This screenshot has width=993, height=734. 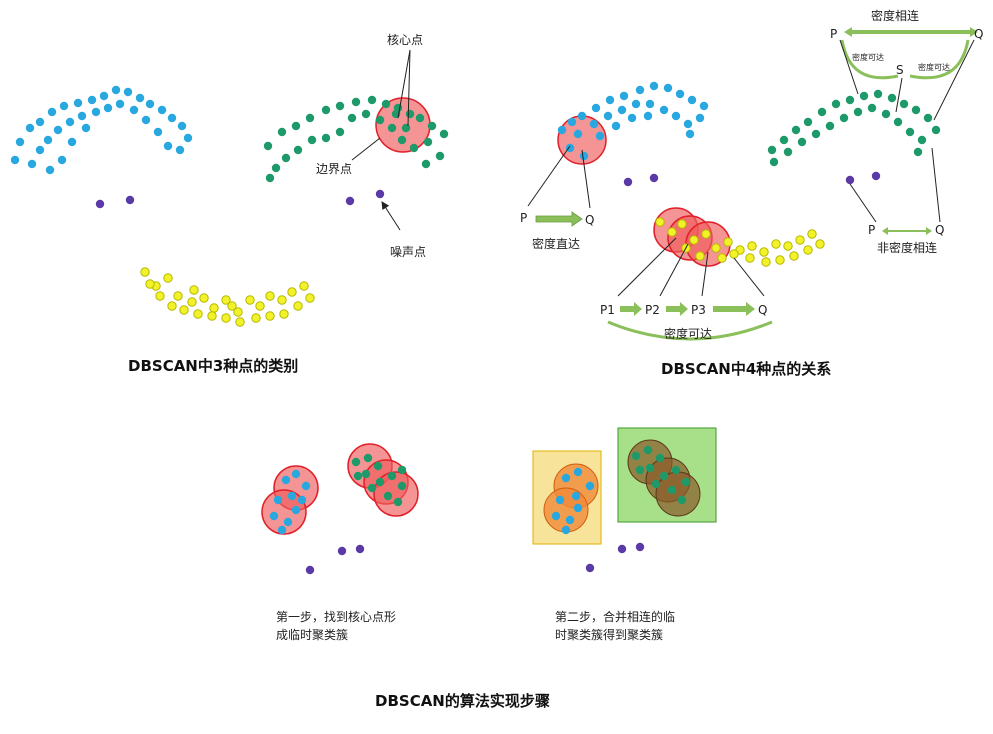 I want to click on q-label-bottom: Q, so click(x=939, y=230).